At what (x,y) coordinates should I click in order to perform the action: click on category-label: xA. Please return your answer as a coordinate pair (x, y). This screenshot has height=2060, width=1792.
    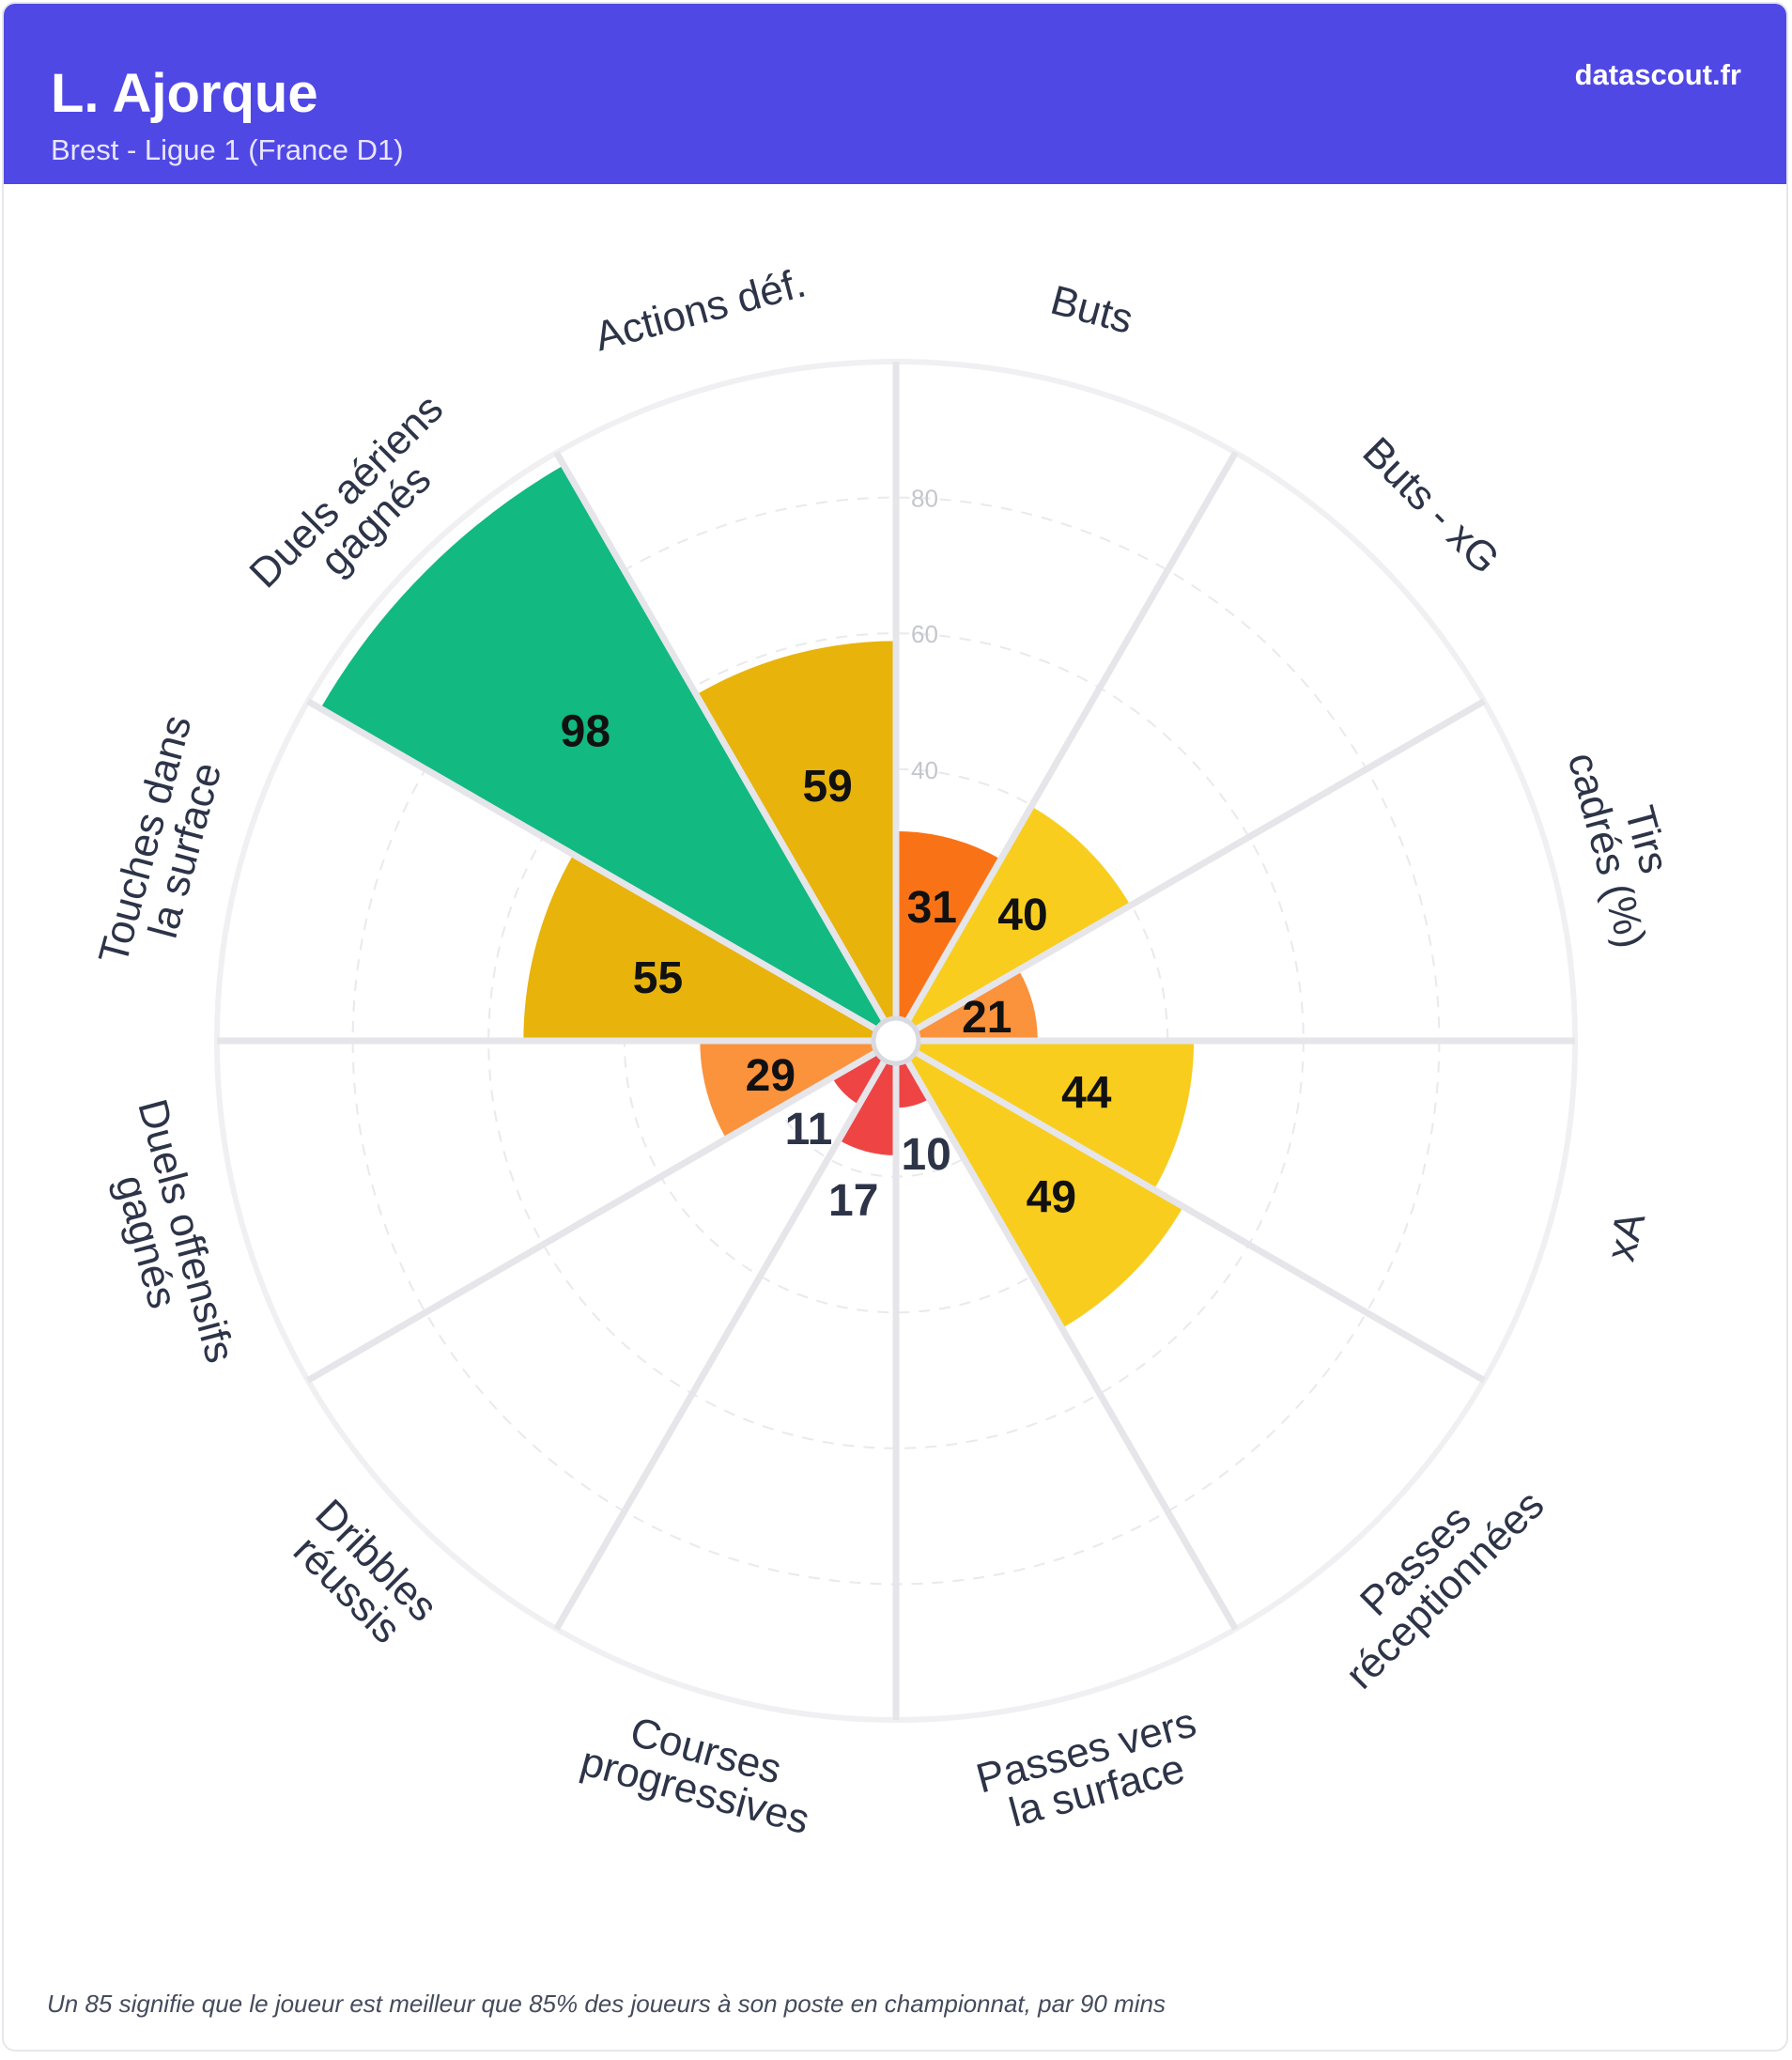
    Looking at the image, I should click on (1626, 1235).